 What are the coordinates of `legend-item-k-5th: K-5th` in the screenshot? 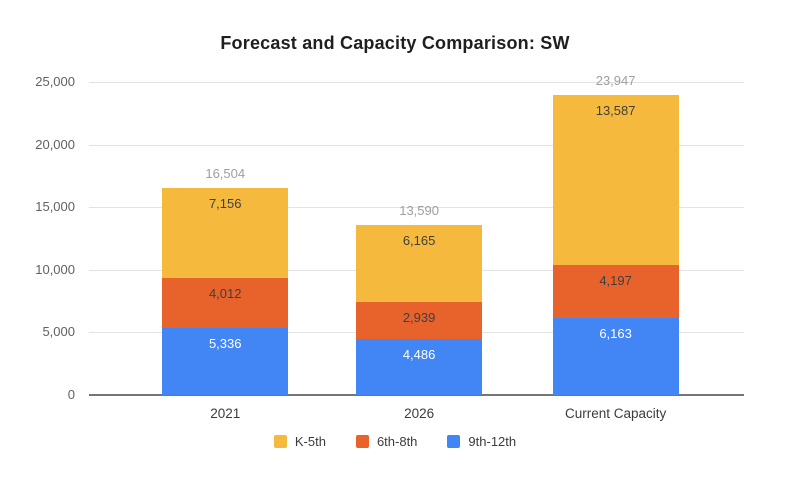 It's located at (299, 441).